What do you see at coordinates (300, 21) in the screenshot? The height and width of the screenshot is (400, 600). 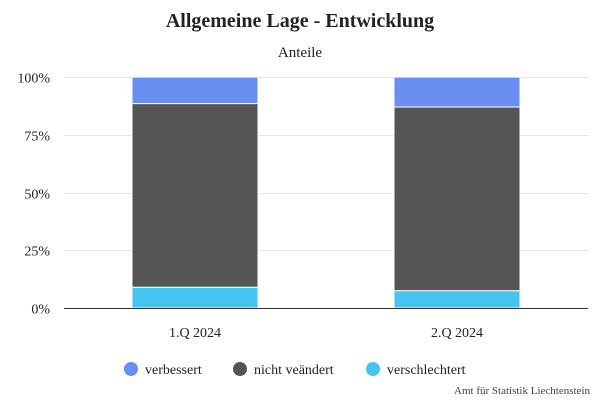 I see `chart-title: Allgemeine Lage - Entwicklung` at bounding box center [300, 21].